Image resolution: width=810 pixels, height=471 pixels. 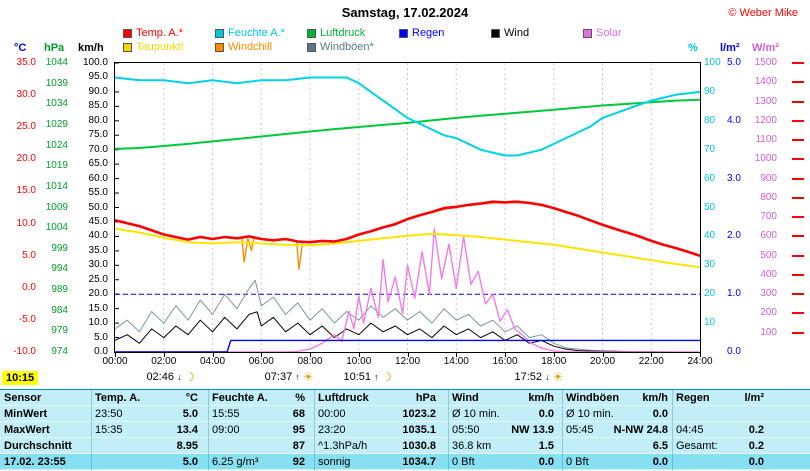 What do you see at coordinates (26, 191) in the screenshot?
I see `axis-label-temp_c: 15.0` at bounding box center [26, 191].